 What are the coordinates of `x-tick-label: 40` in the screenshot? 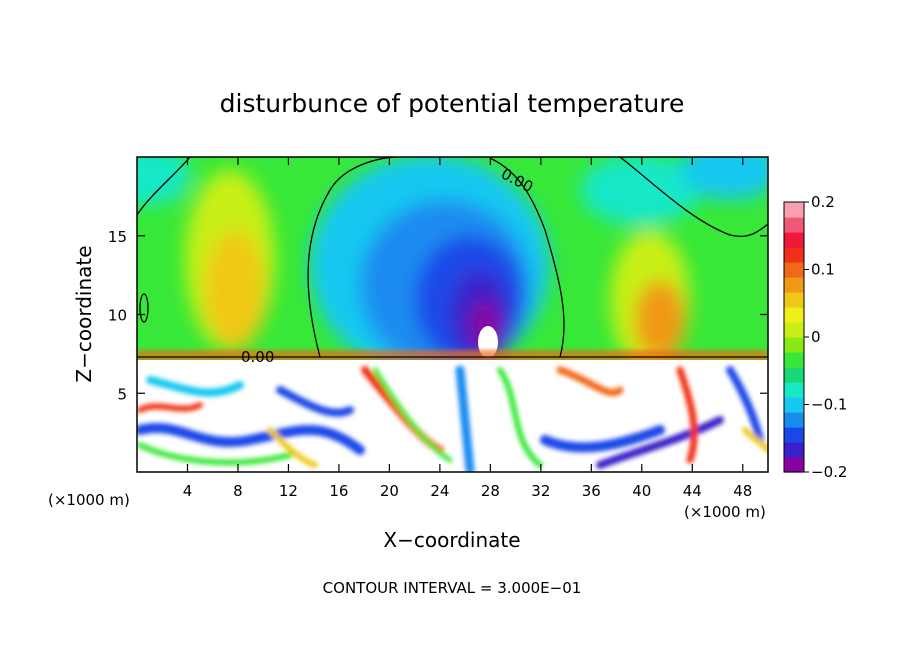 It's located at (641, 491).